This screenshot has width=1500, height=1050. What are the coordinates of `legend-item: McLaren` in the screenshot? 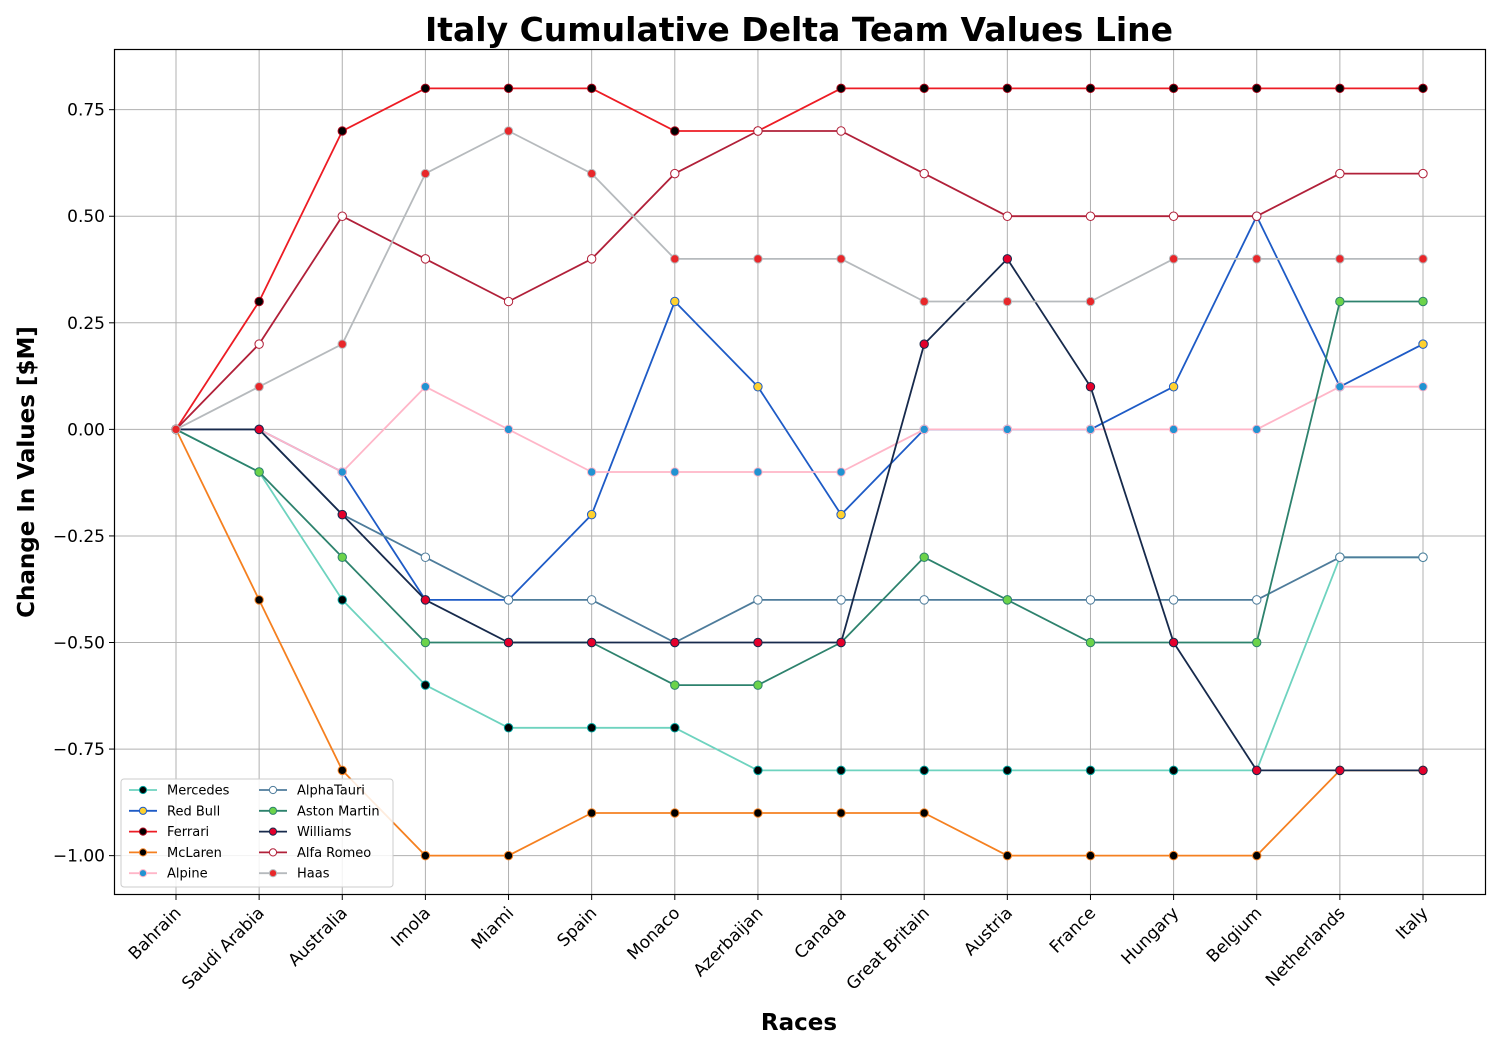 It's located at (175, 853).